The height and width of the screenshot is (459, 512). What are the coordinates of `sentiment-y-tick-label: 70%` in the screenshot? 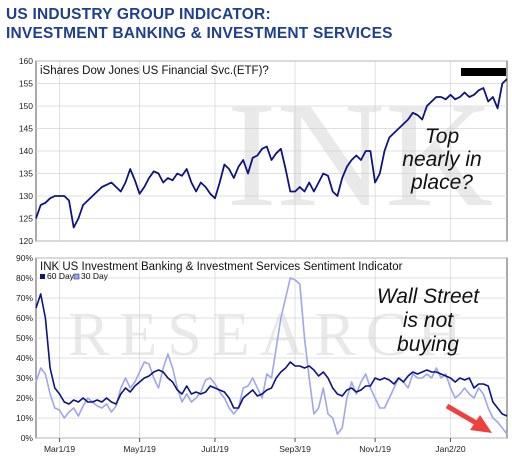 It's located at (24, 298).